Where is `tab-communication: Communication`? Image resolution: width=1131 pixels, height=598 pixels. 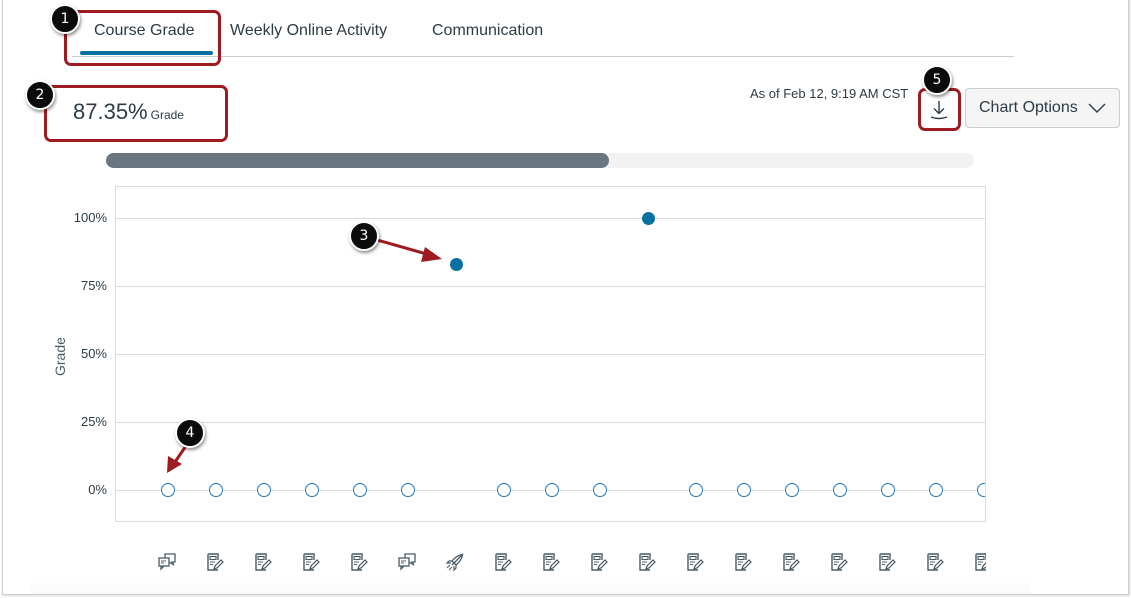
tab-communication: Communication is located at coordinates (488, 30).